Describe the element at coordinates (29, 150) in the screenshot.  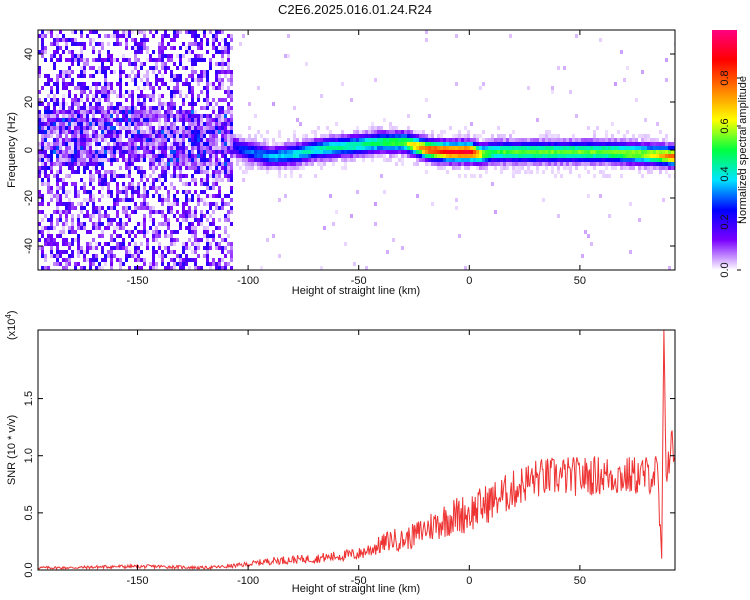
I see `y-tick-label: 0` at that location.